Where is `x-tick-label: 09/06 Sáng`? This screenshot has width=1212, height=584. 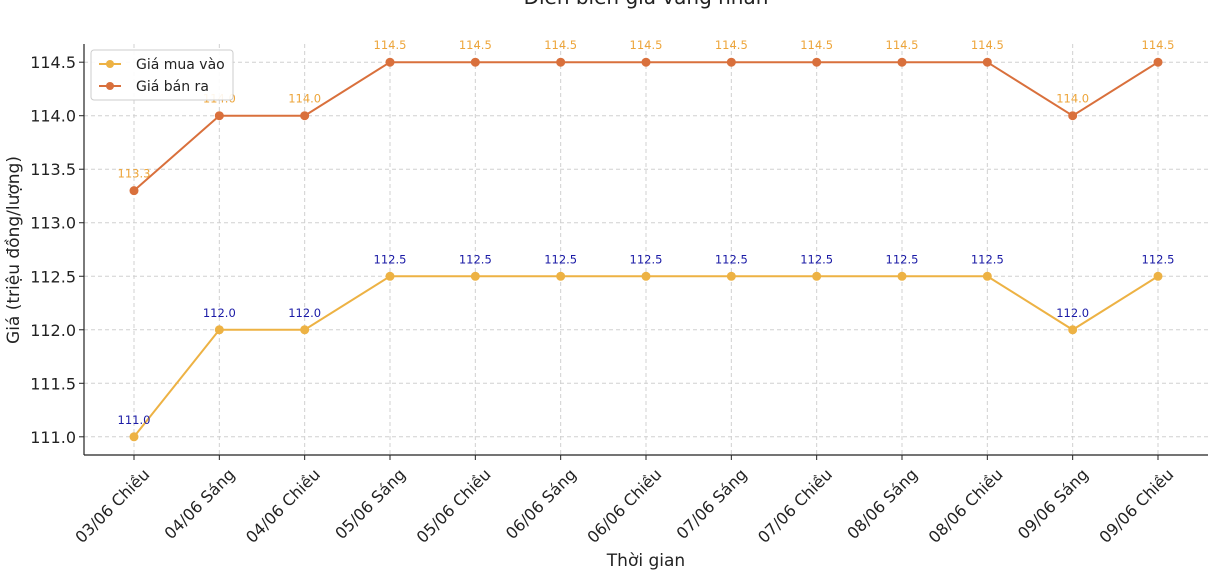
x-tick-label: 09/06 Sáng is located at coordinates (1053, 504).